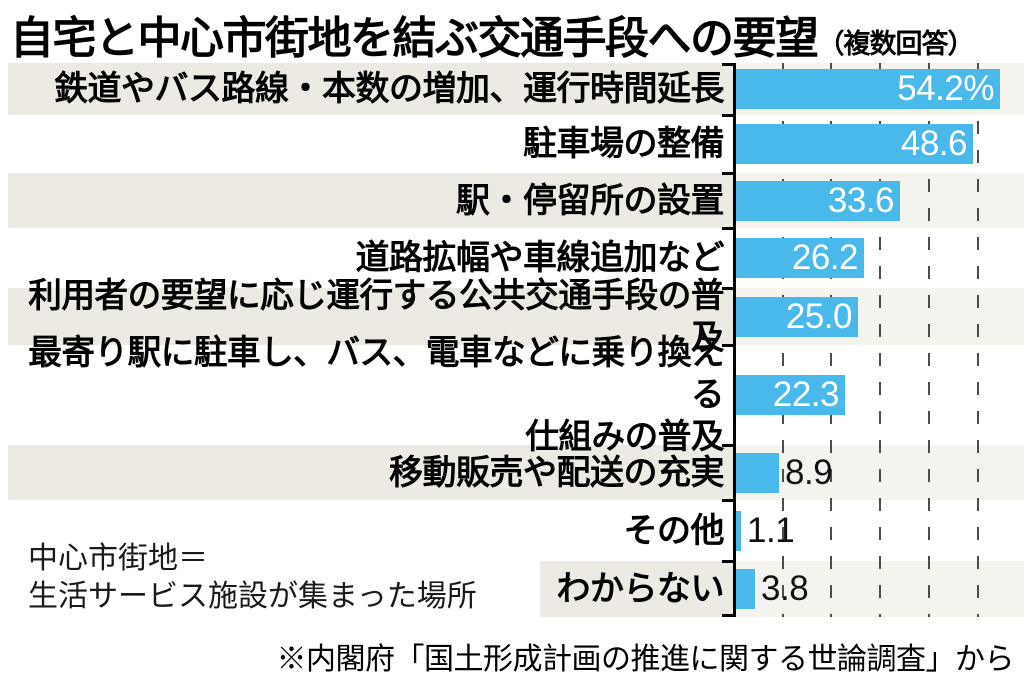 Image resolution: width=1024 pixels, height=680 pixels. What do you see at coordinates (389, 89) in the screenshot?
I see `category-label: 鉄道やバス路線・本数の増加、運行時間延長` at bounding box center [389, 89].